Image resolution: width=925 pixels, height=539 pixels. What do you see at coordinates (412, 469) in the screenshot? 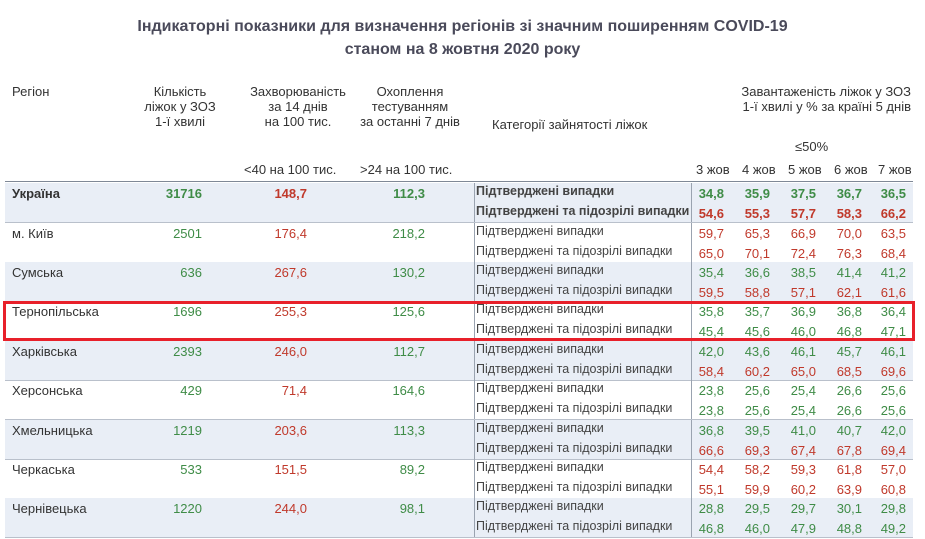
I see `testing-value: 89,2` at bounding box center [412, 469].